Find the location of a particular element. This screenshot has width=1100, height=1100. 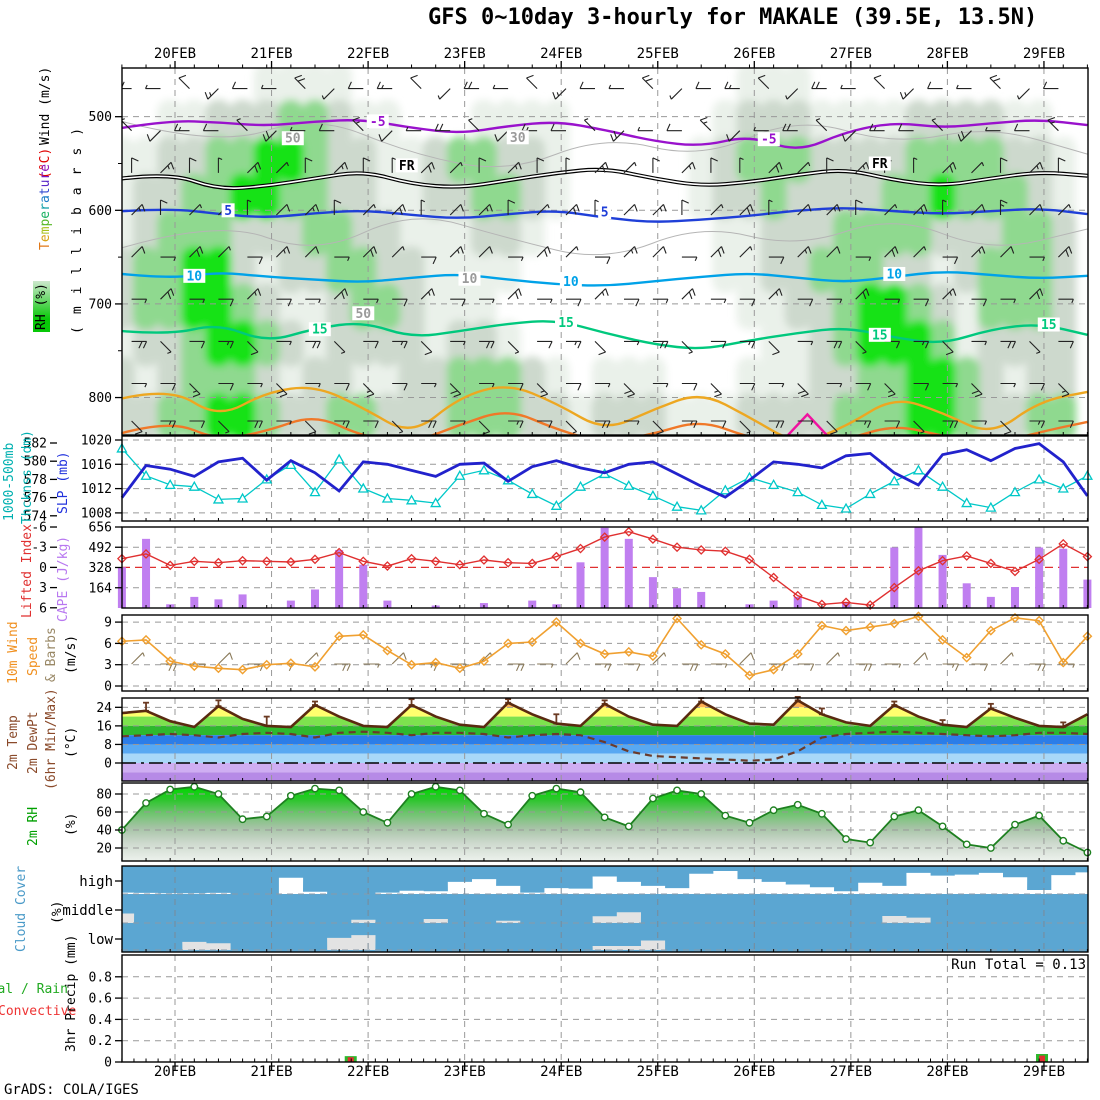

gridlines-cape is located at coordinates (605, 567).